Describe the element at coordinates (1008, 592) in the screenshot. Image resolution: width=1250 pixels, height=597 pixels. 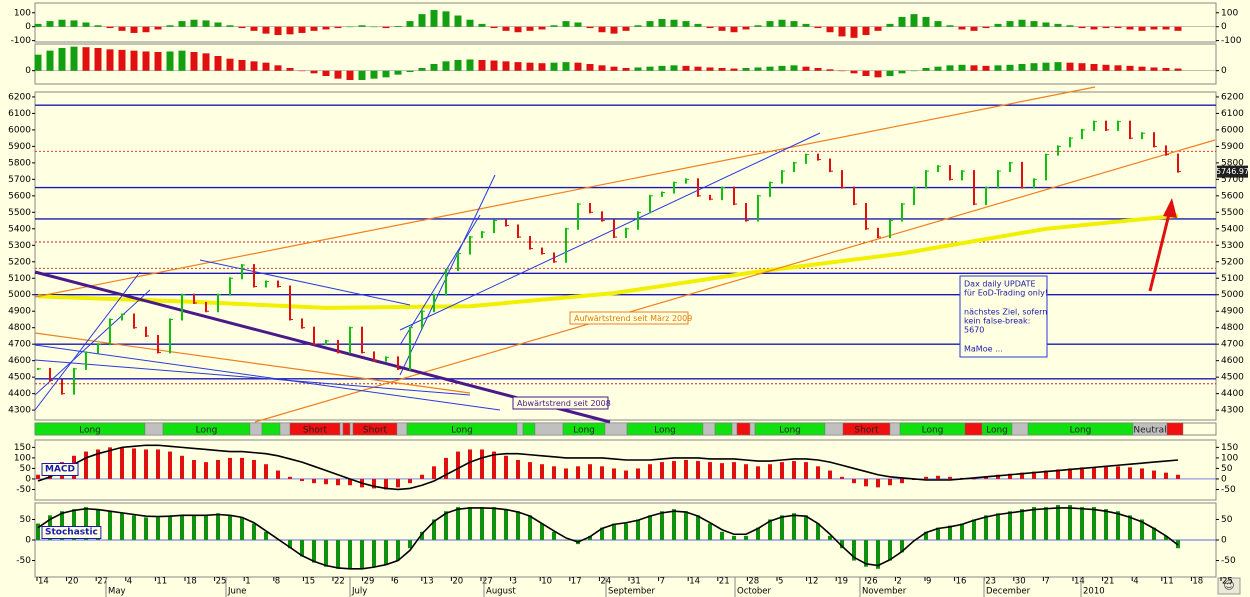
I see `month-label: December` at that location.